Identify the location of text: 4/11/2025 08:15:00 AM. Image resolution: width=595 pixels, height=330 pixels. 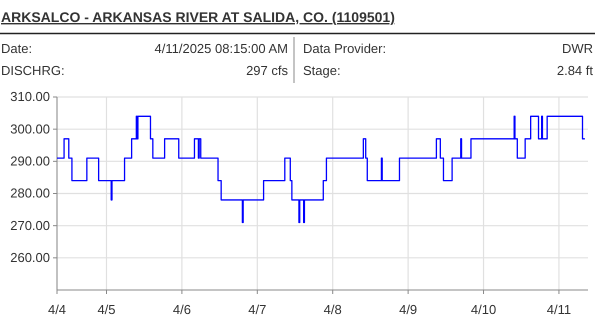
(221, 48).